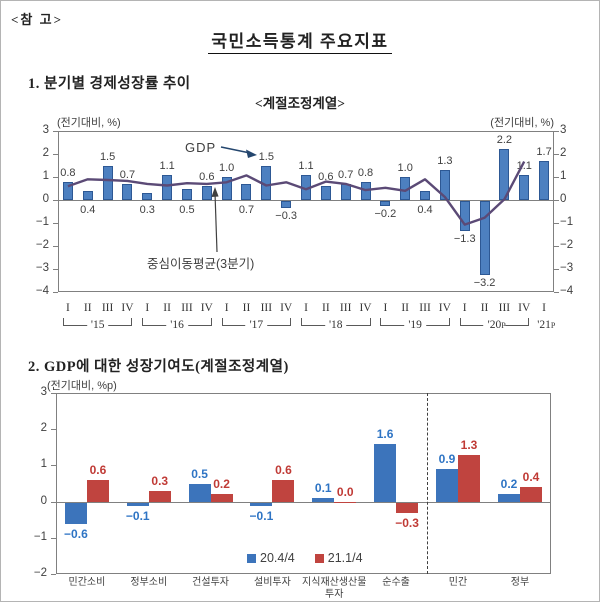 The height and width of the screenshot is (602, 600). What do you see at coordinates (97, 325) in the screenshot?
I see `year-label: '15` at bounding box center [97, 325].